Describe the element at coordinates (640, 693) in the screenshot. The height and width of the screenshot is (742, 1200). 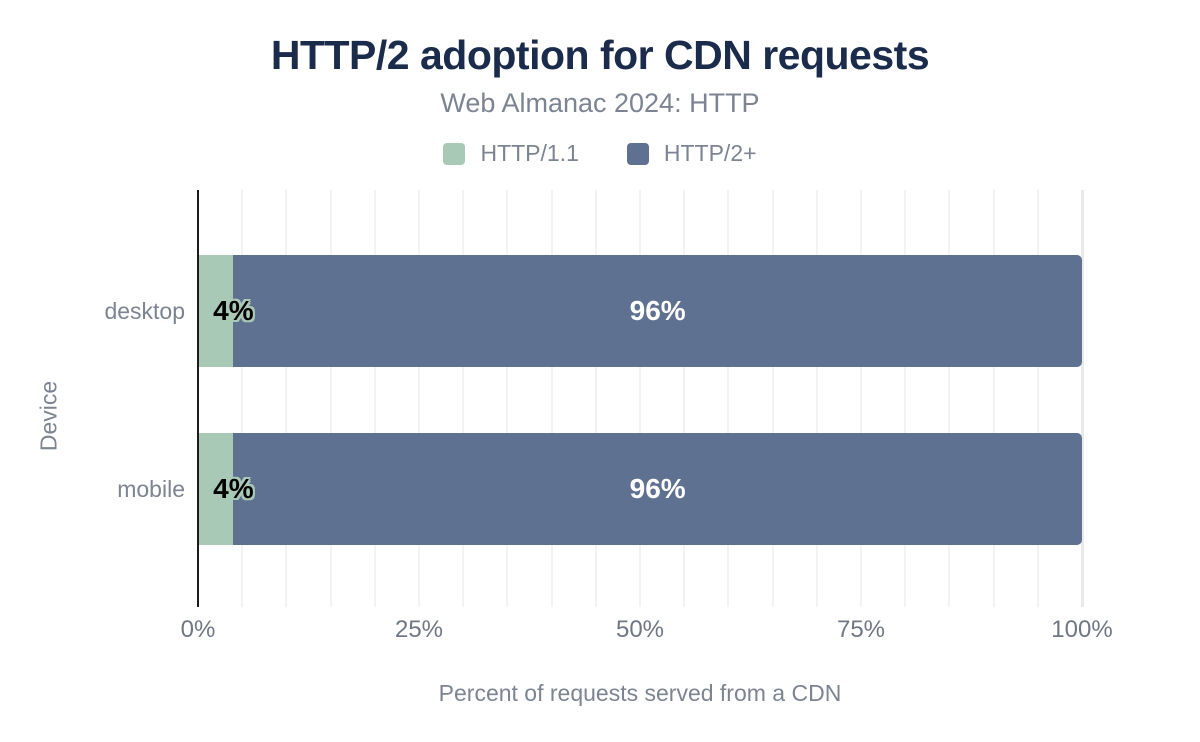
I see `x-axis-title: Percent of requests served from a CDN` at that location.